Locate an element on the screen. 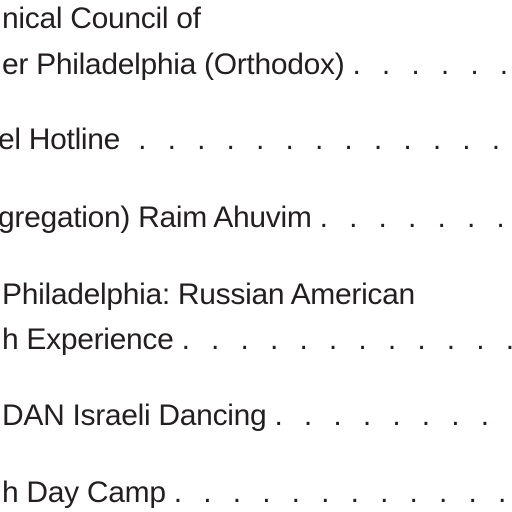  entry-text: h Day Camp is located at coordinates (84, 492).